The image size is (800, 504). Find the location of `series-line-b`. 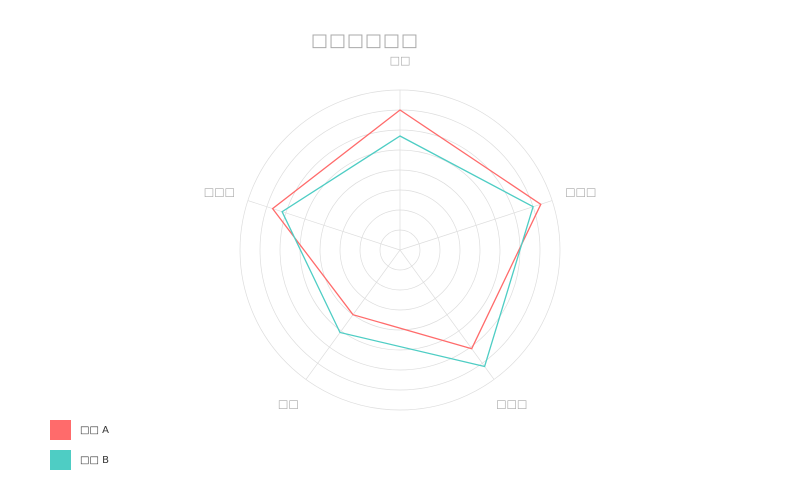

series-line-b is located at coordinates (407, 251).